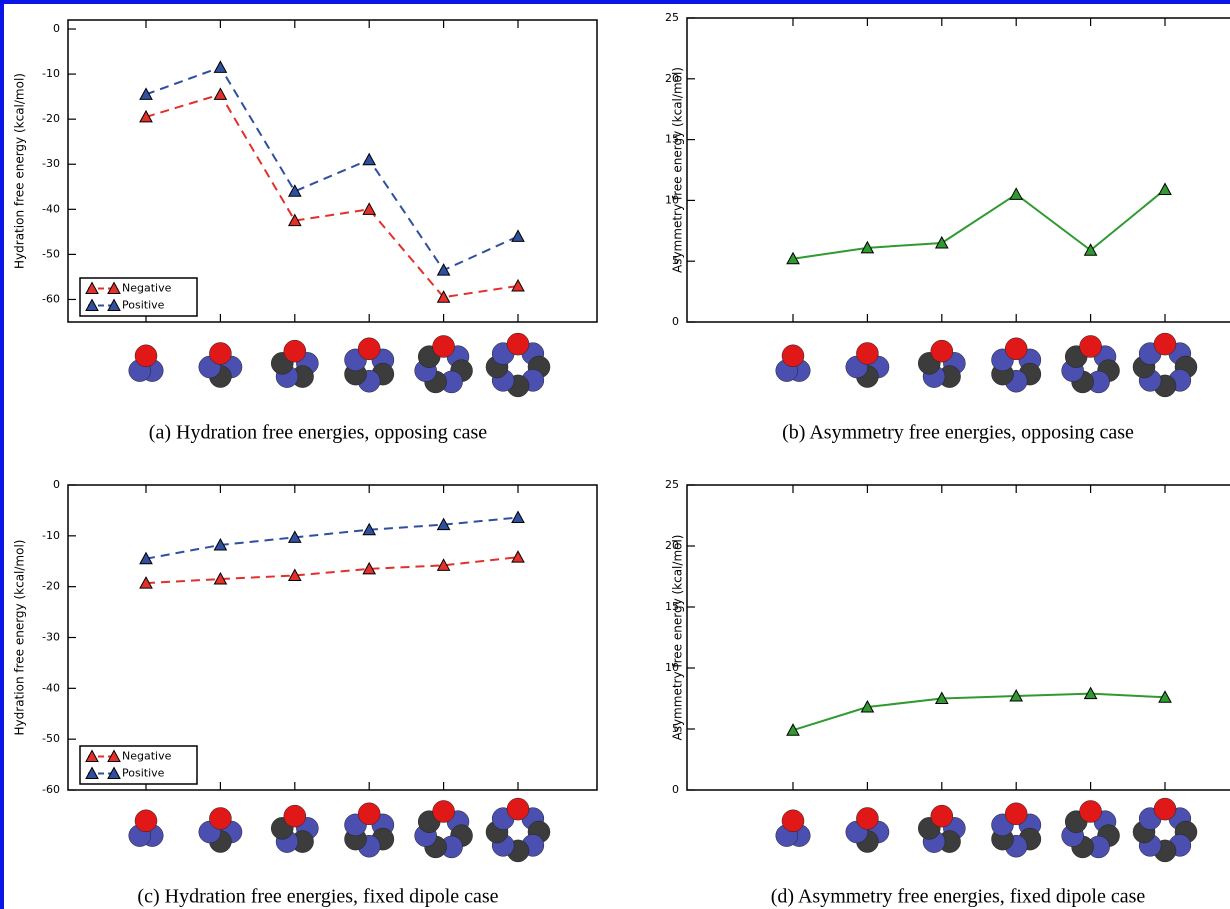 The height and width of the screenshot is (909, 1230). What do you see at coordinates (672, 606) in the screenshot?
I see `y-tick-label: 15` at bounding box center [672, 606].